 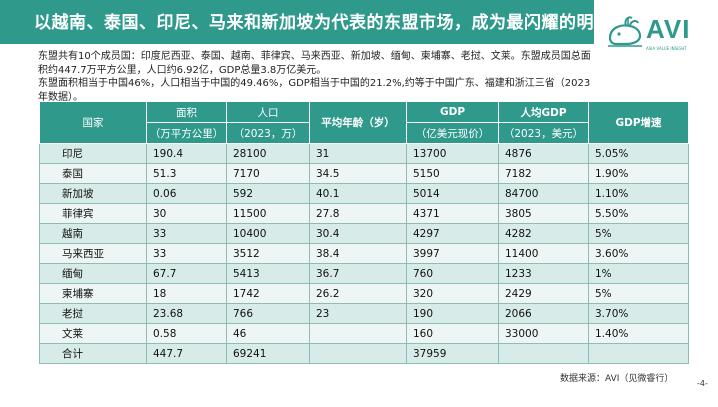 I want to click on header-gdp-per-capita-unit: （2023，美元）, so click(x=543, y=133).